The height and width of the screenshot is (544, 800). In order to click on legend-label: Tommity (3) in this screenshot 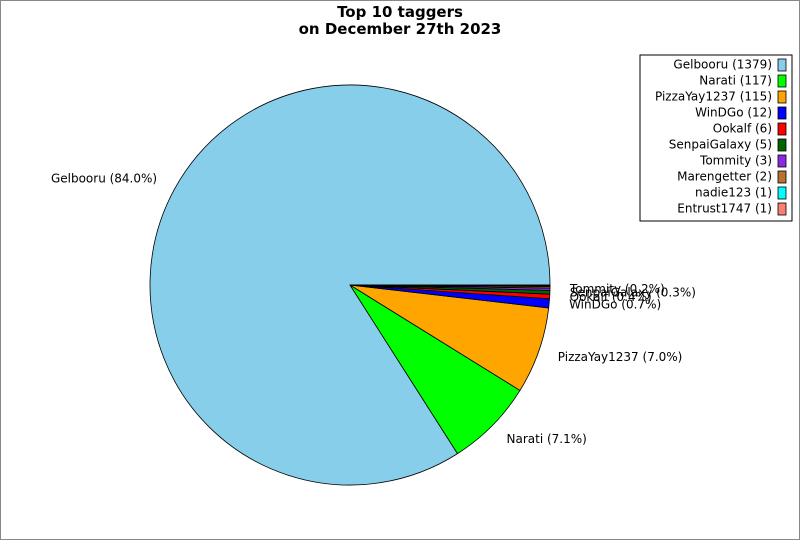, I will do `click(735, 161)`.